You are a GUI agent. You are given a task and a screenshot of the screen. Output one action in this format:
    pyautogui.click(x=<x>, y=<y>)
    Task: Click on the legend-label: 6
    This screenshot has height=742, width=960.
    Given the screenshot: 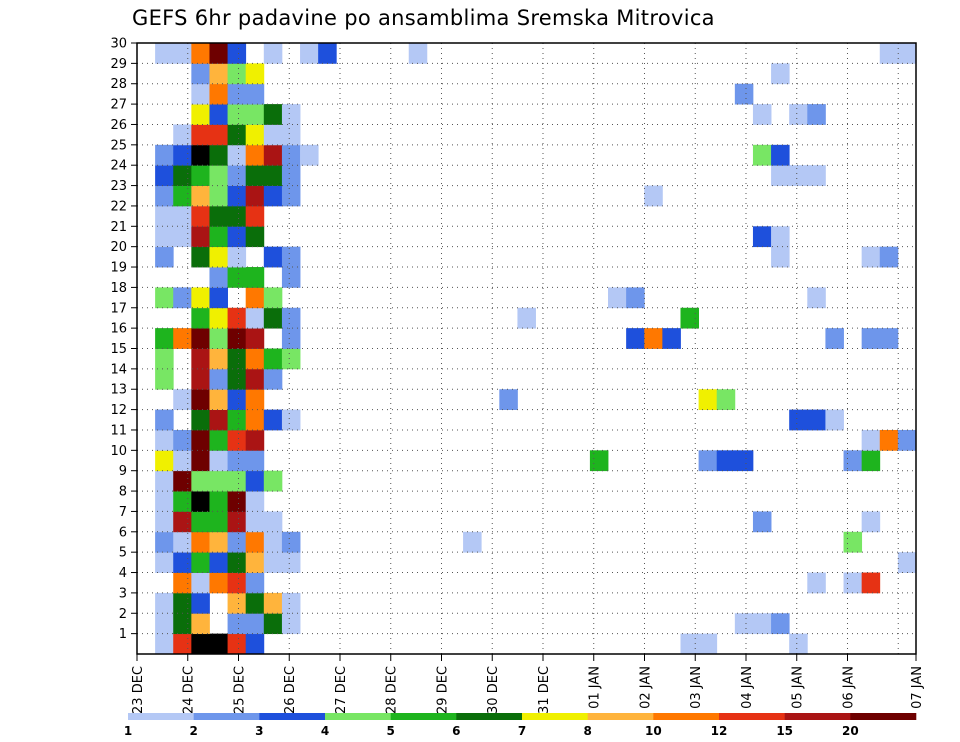 What is the action you would take?
    pyautogui.click(x=456, y=731)
    